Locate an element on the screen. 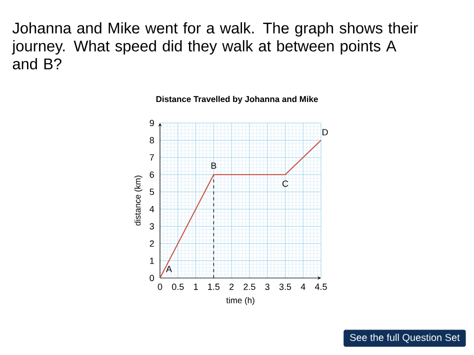  x-tick-label: 2 is located at coordinates (232, 287).